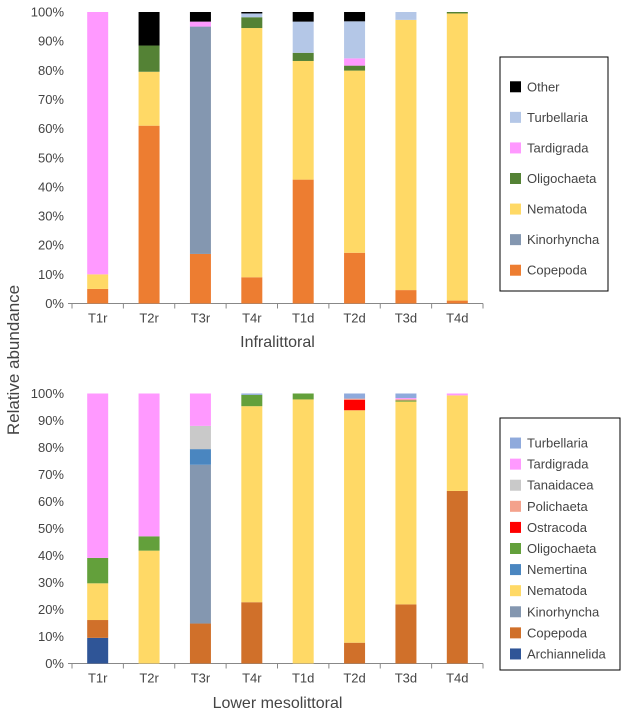  I want to click on legend-label-nematoda: Nematoda, so click(557, 209).